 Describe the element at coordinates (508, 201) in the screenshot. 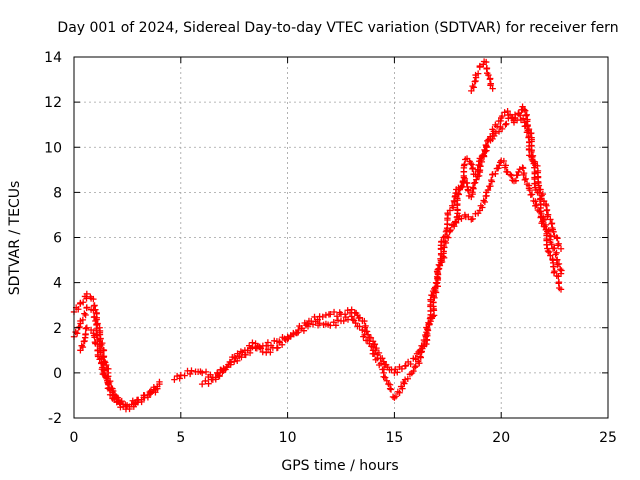

I see `series-trace-g` at that location.